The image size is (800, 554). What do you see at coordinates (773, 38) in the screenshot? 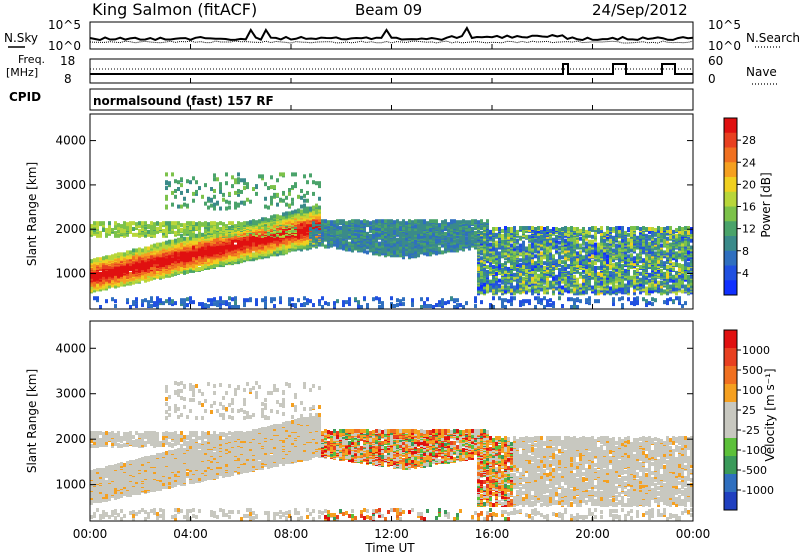
I see `nsearch-label: N.Search` at bounding box center [773, 38].